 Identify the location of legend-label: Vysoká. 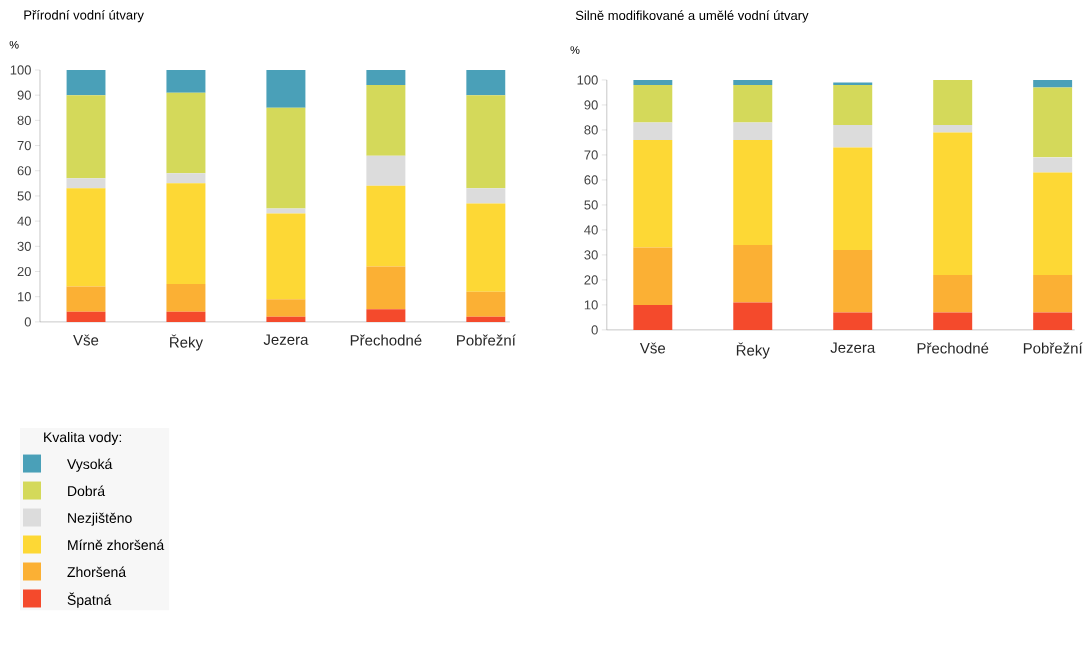
(90, 465).